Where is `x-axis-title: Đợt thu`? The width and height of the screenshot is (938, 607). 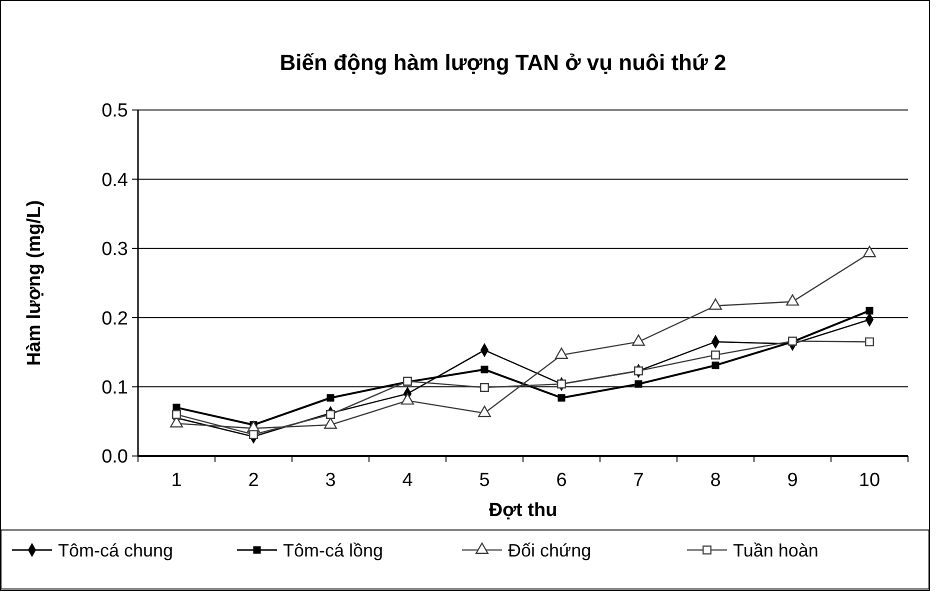
x-axis-title: Đợt thu is located at coordinates (523, 510).